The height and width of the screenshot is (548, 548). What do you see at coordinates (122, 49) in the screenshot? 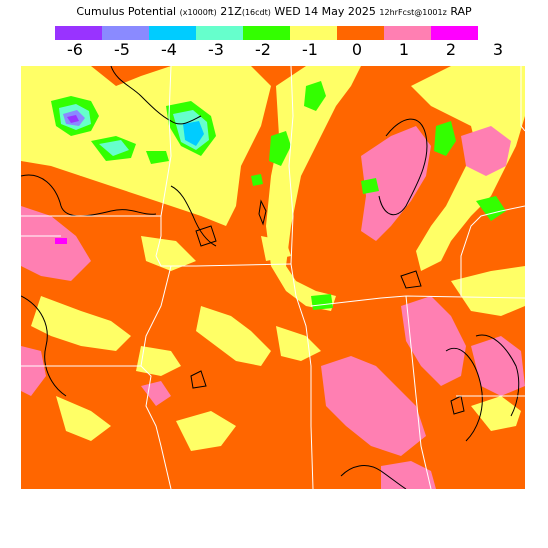
I see `legend-tick-label: -5` at bounding box center [122, 49].